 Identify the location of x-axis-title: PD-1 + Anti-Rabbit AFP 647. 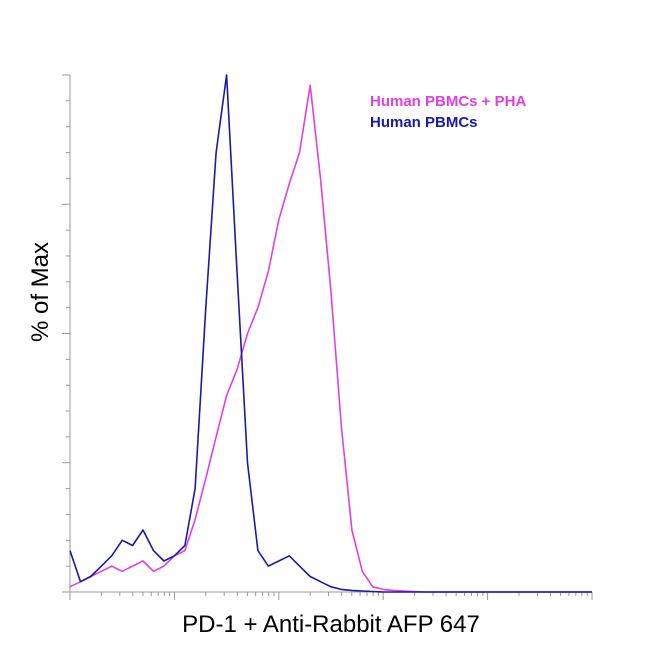
(331, 624).